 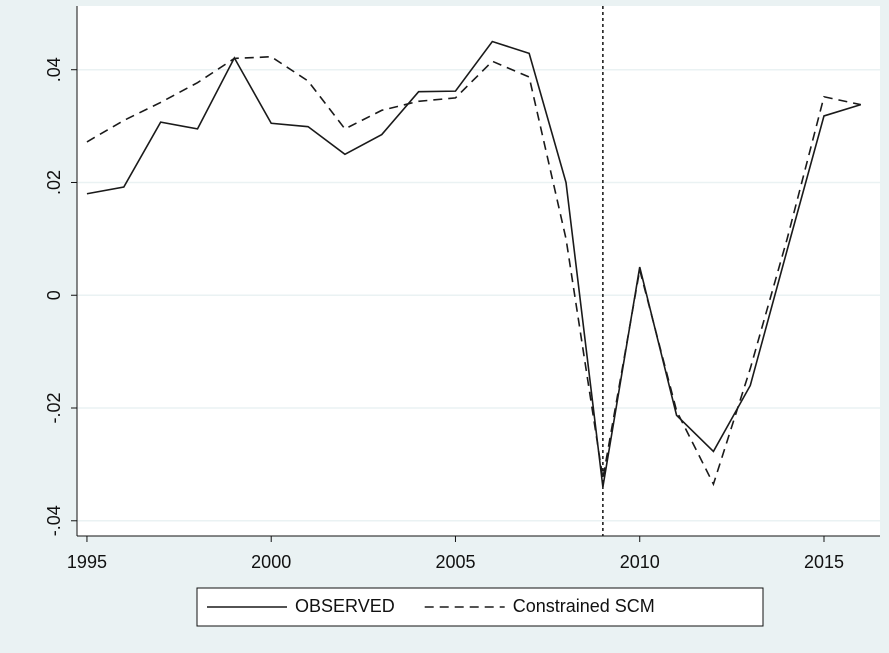 I want to click on y-tick-label: .02, so click(x=54, y=182).